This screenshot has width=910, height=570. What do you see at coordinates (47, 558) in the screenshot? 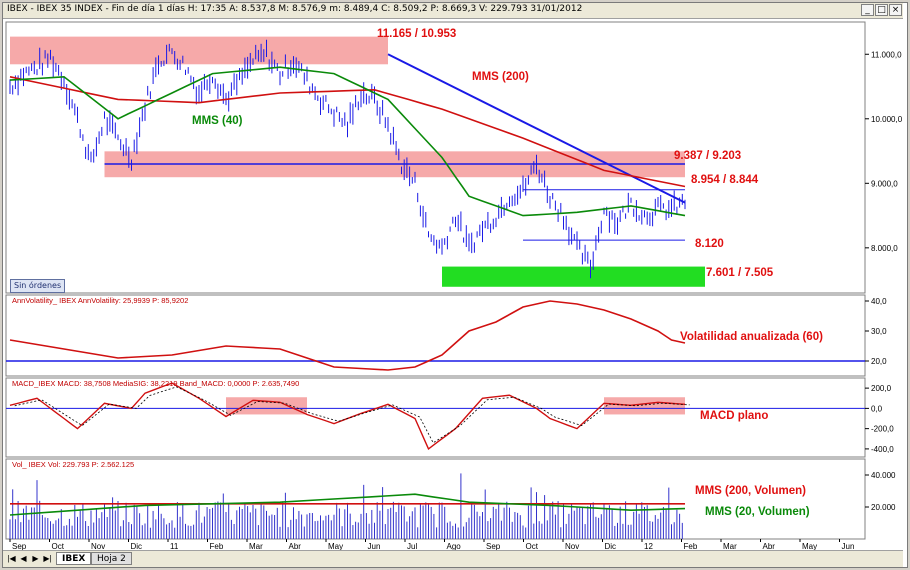
I see `last-sheet-icon: ▶|` at bounding box center [47, 558].